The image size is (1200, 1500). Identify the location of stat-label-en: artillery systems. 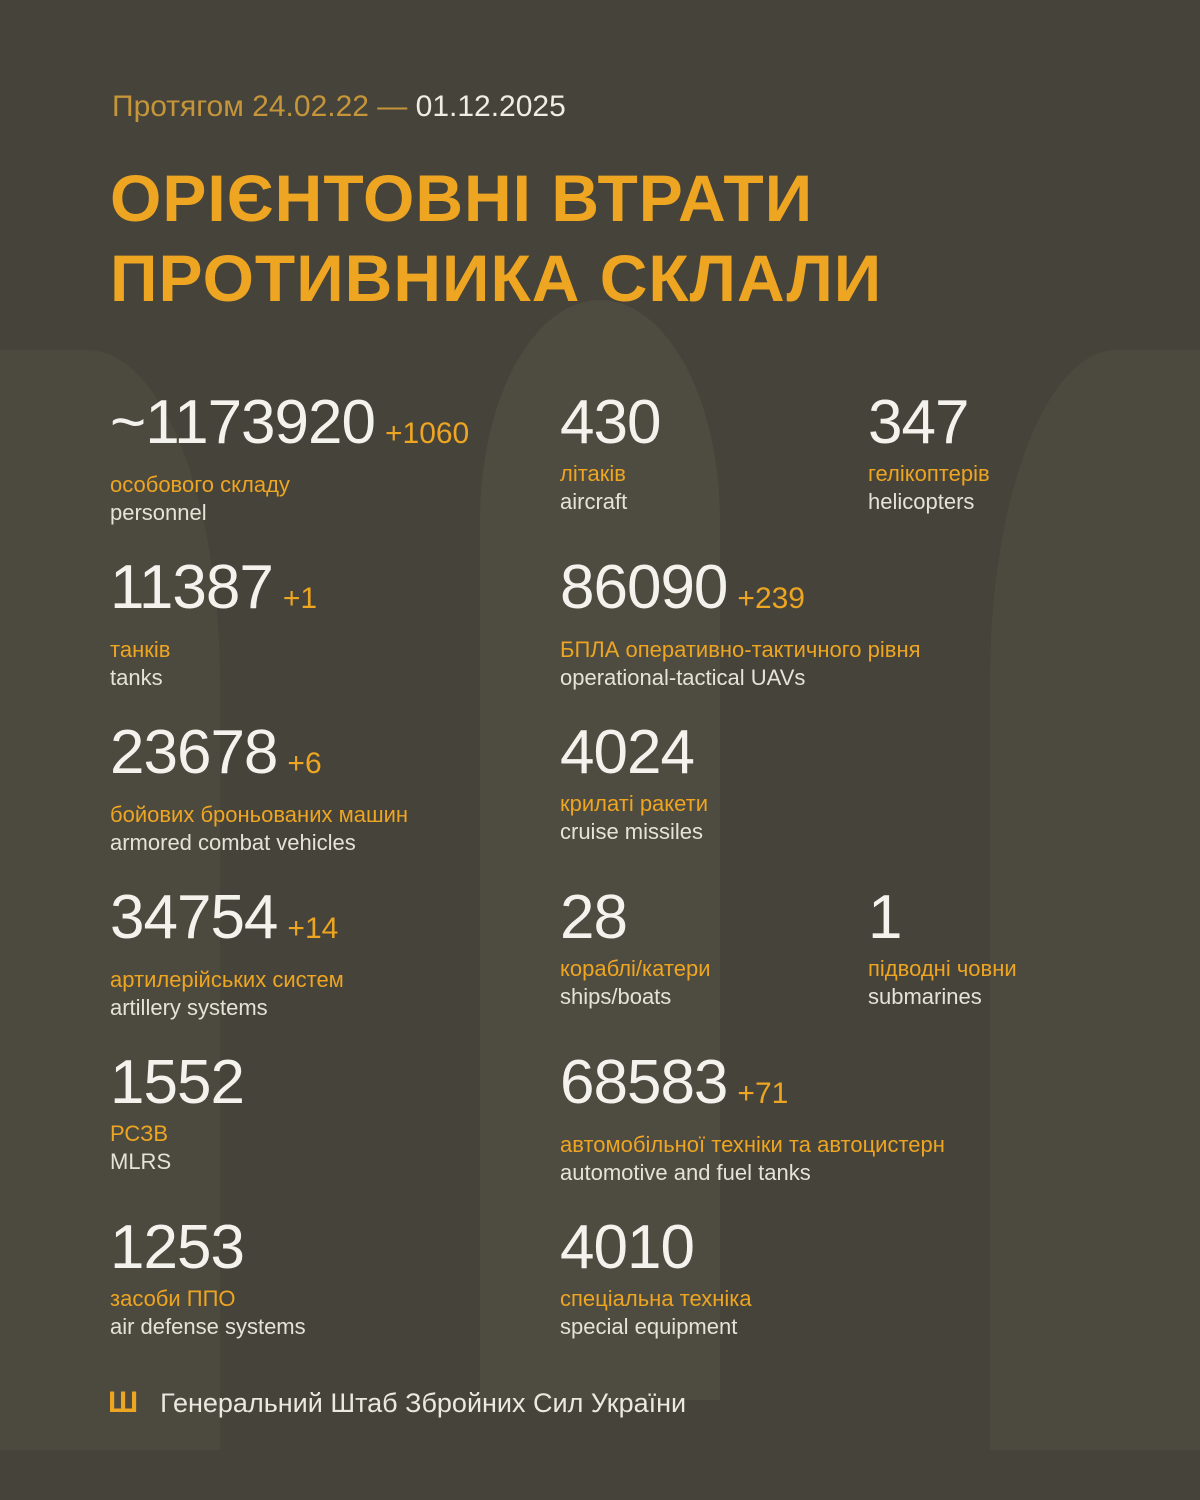
(189, 1007).